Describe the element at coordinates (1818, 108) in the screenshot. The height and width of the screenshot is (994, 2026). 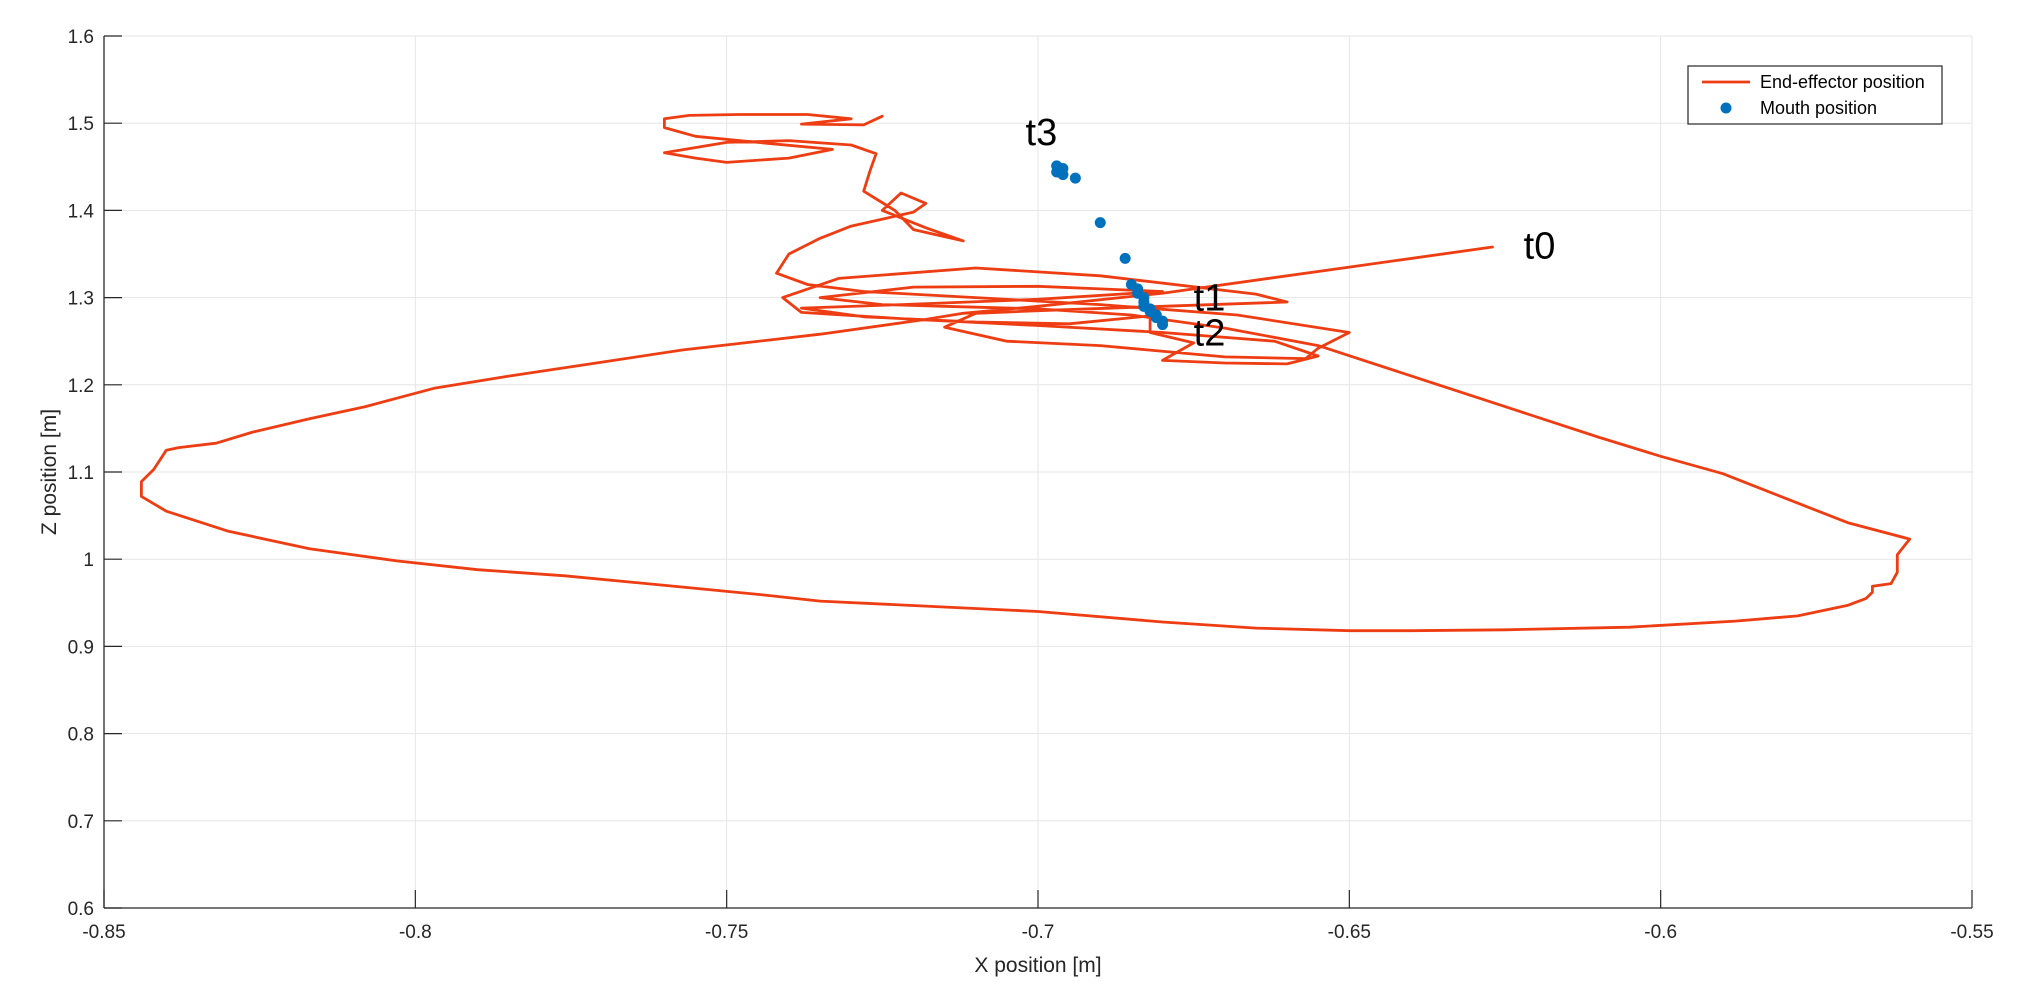
I see `legend-entry: Mouth position` at that location.